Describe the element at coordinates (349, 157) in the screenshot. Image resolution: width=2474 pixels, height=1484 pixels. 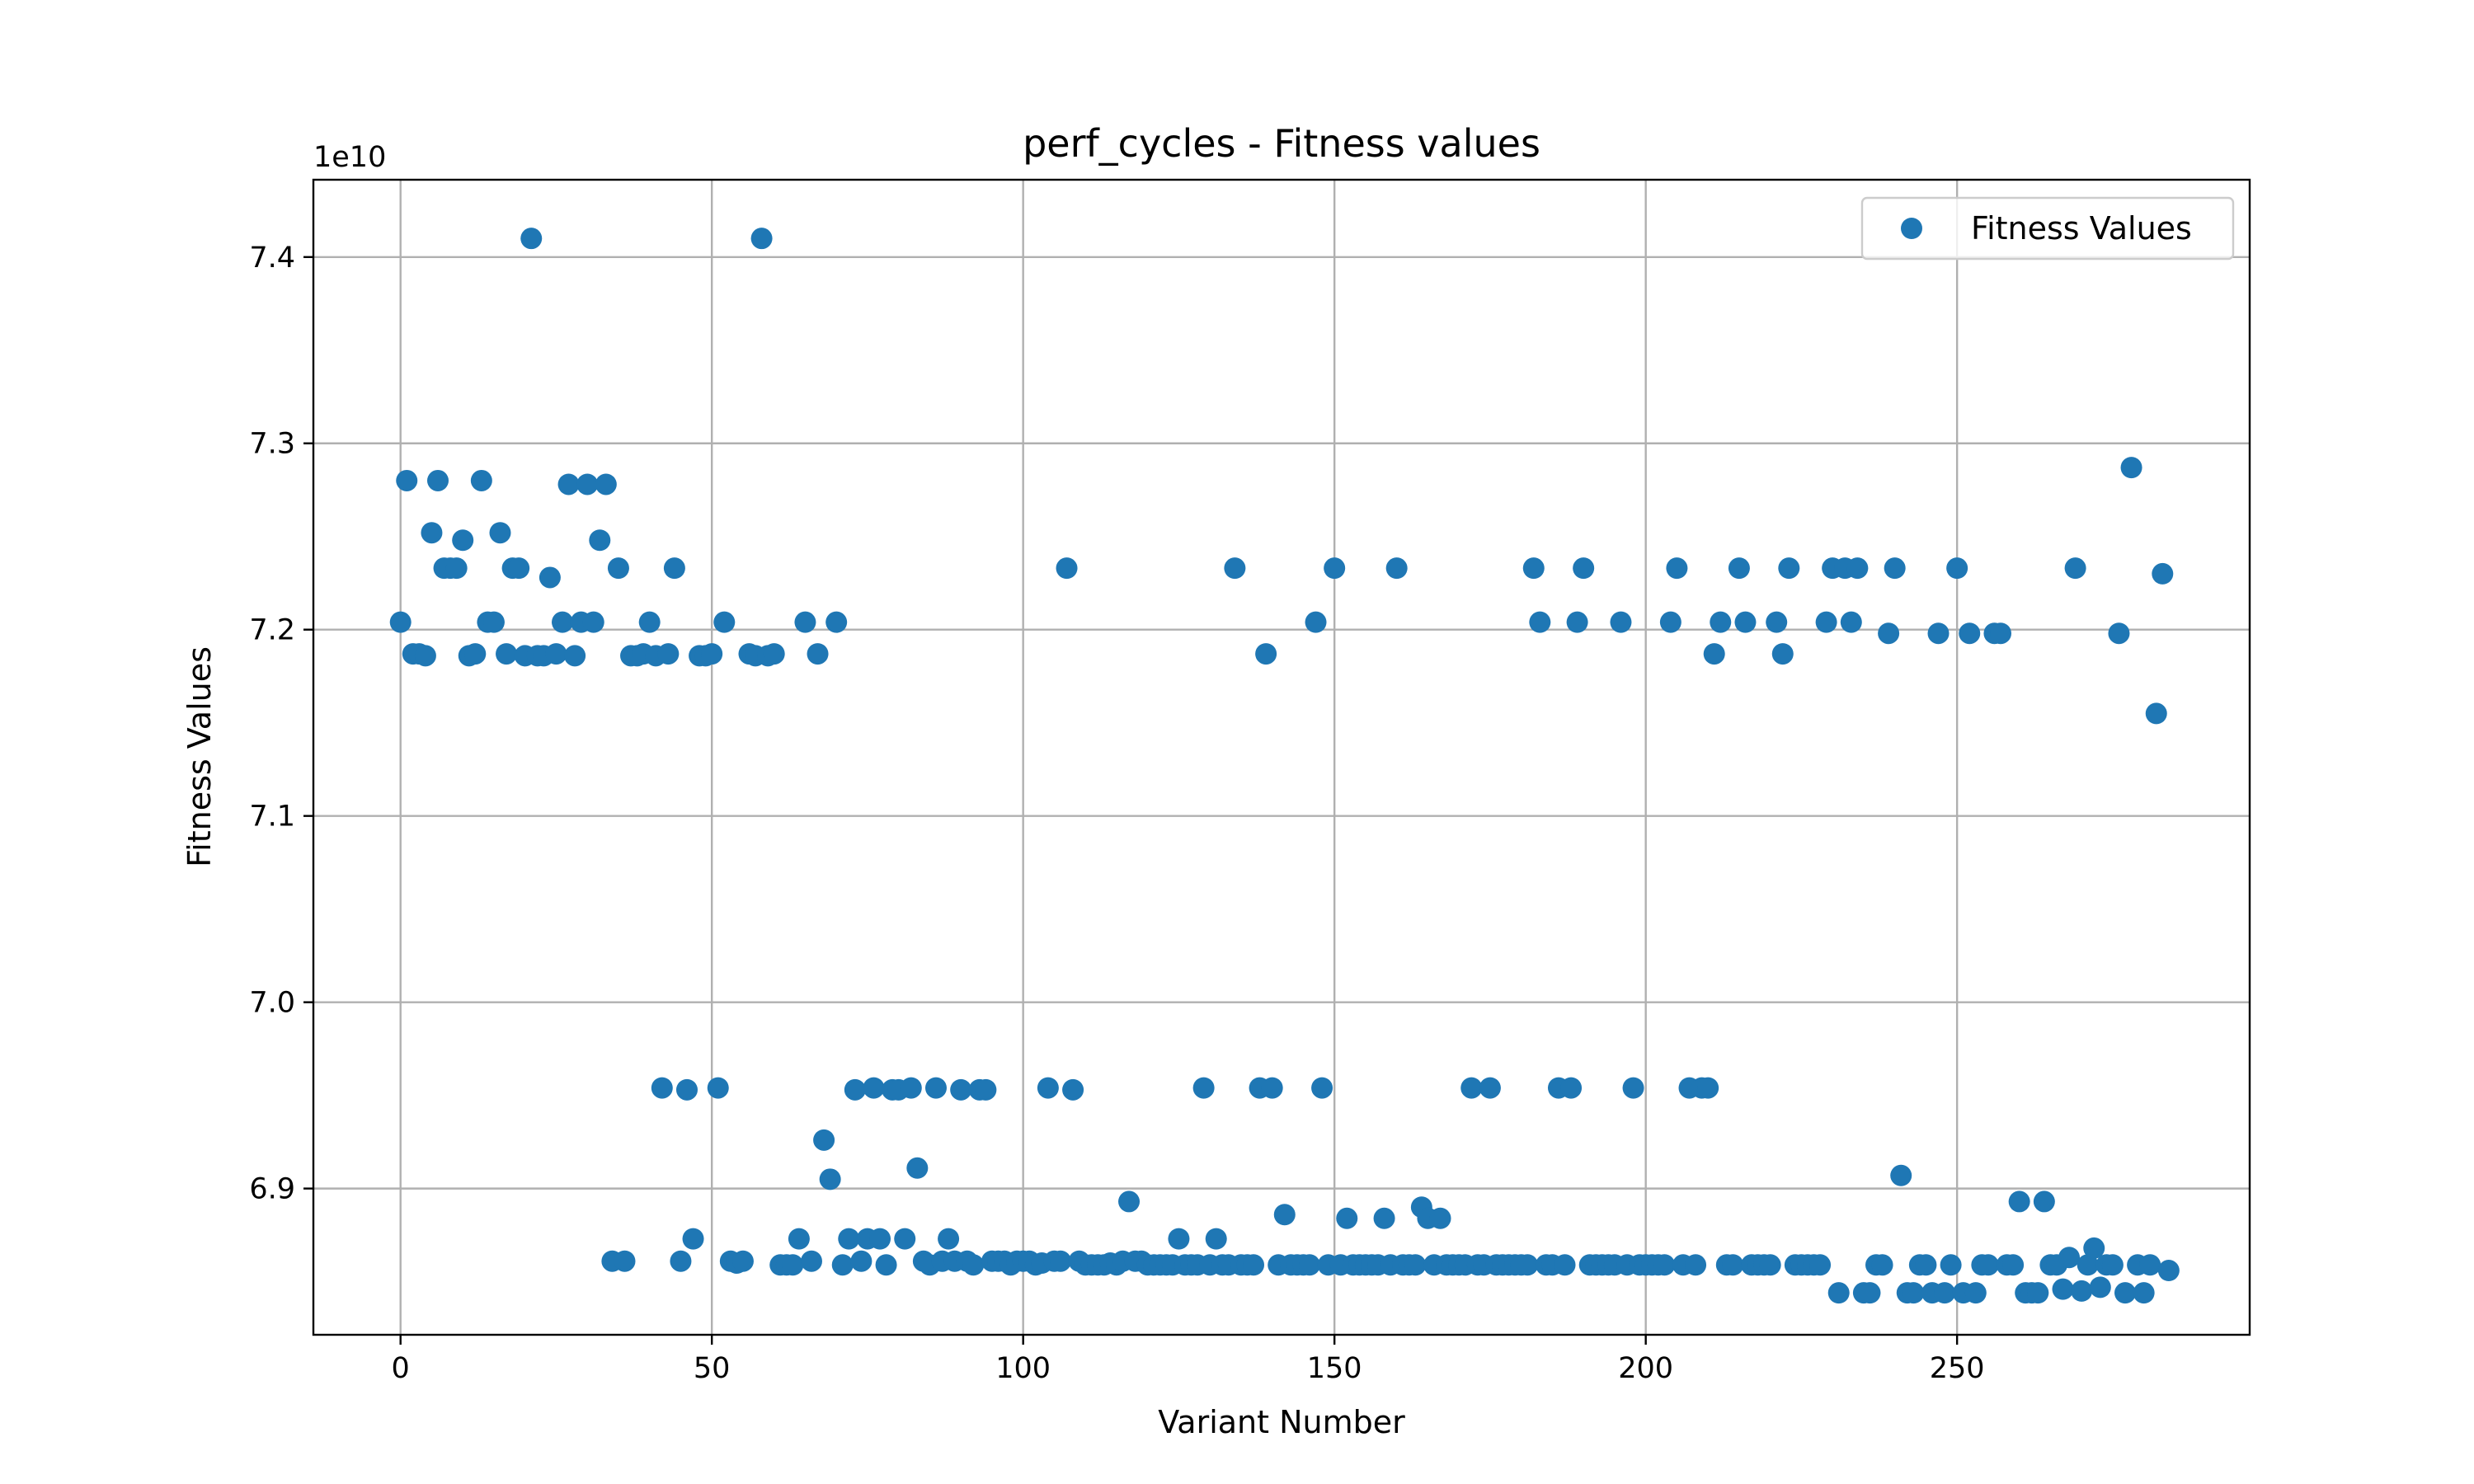
I see `y-axis-offset-label: 1e10` at that location.